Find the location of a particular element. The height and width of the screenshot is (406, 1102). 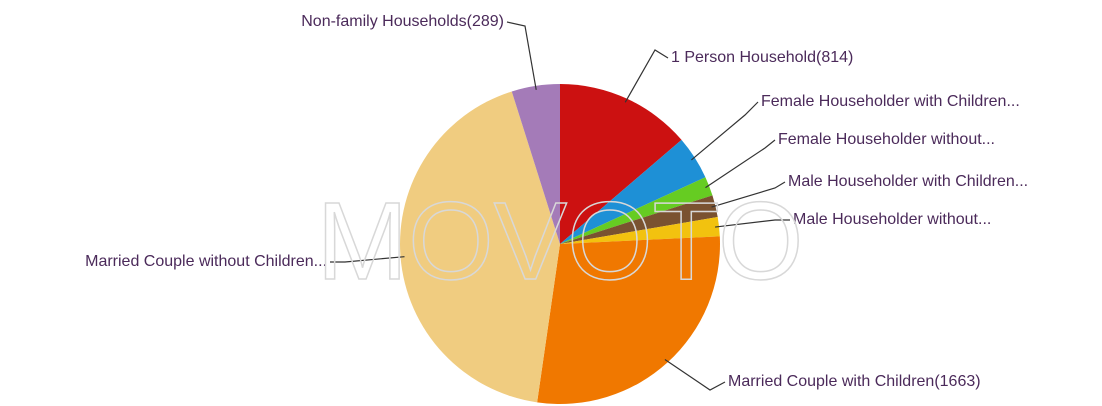

watermark: MOVOTO is located at coordinates (560, 241).